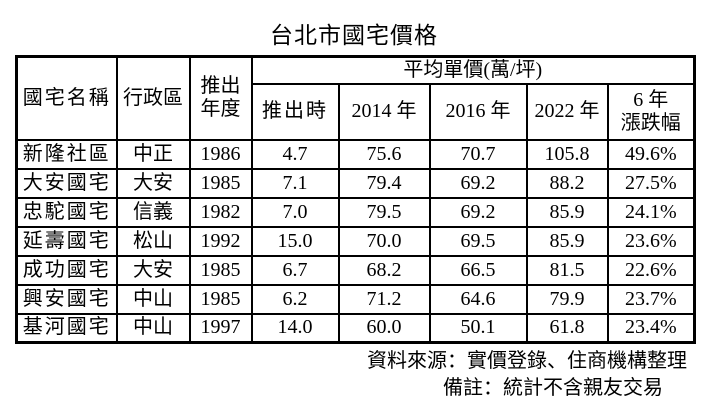  I want to click on table-row: 基河國宅 中山 1997 14.0 60.0 50.1 61.8 23.4%, so click(355, 328).